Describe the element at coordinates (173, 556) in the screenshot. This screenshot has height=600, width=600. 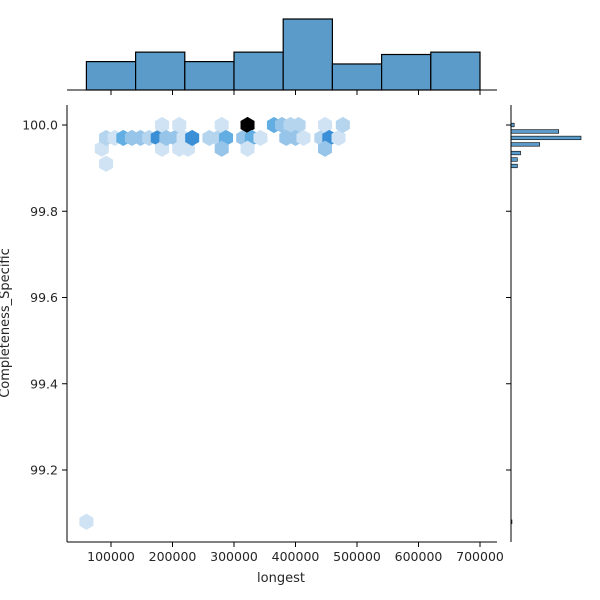
I see `x-tick-label: 200000` at that location.